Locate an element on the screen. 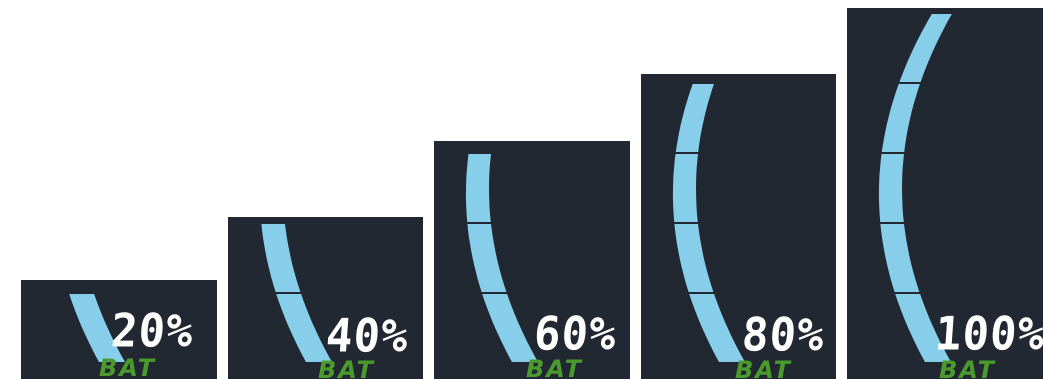 The height and width of the screenshot is (379, 1043). battery-percent-label: 60% is located at coordinates (575, 334).